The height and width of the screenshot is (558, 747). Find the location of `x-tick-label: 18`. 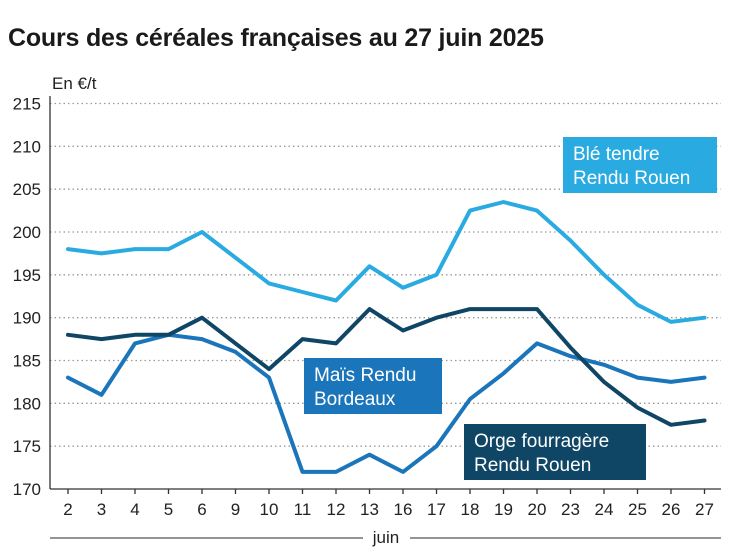

x-tick-label: 18 is located at coordinates (470, 509).